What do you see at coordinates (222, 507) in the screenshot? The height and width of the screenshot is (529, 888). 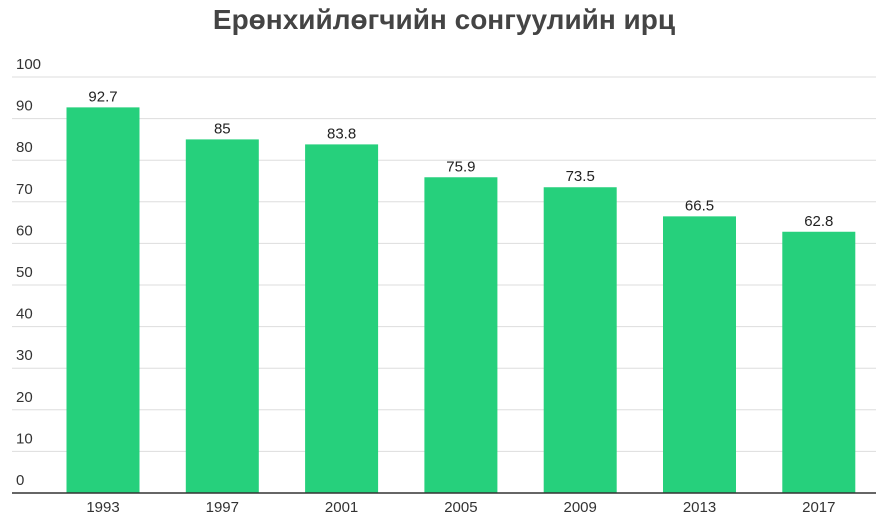 I see `x-tick-label: 1997` at bounding box center [222, 507].